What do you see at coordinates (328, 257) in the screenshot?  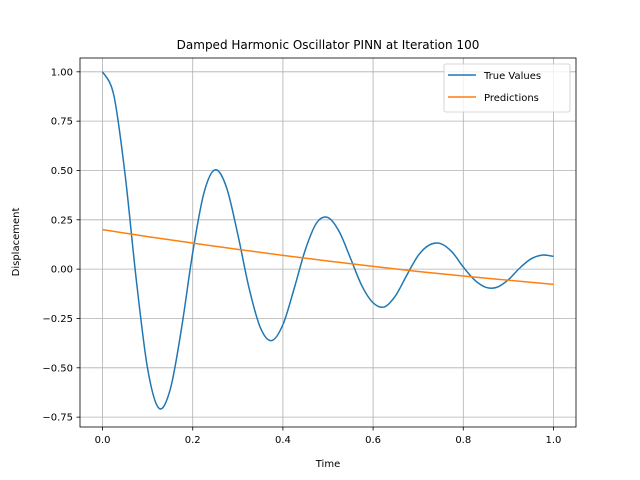 I see `predictions-line` at bounding box center [328, 257].